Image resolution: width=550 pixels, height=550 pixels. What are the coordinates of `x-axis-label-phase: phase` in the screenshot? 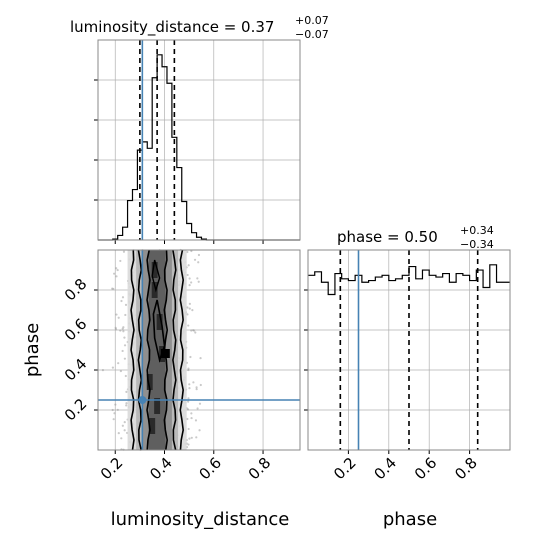 It's located at (410, 519).